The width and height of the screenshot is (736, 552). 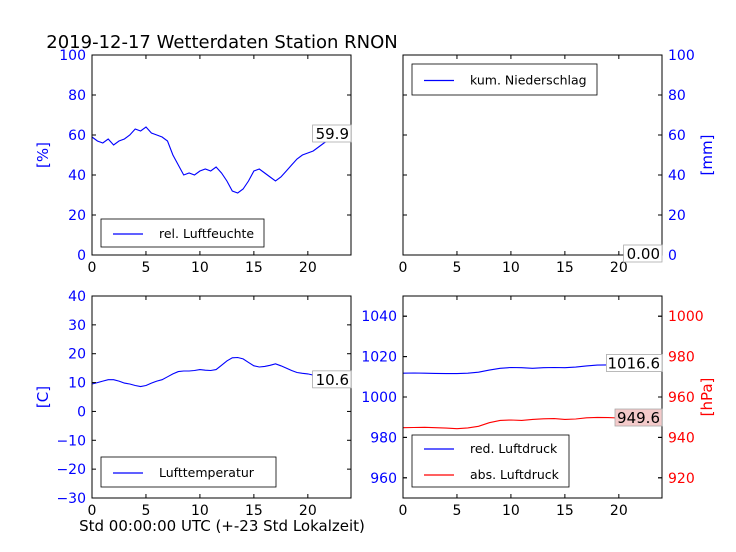 I want to click on y-axis-label: [mm], so click(x=707, y=155).